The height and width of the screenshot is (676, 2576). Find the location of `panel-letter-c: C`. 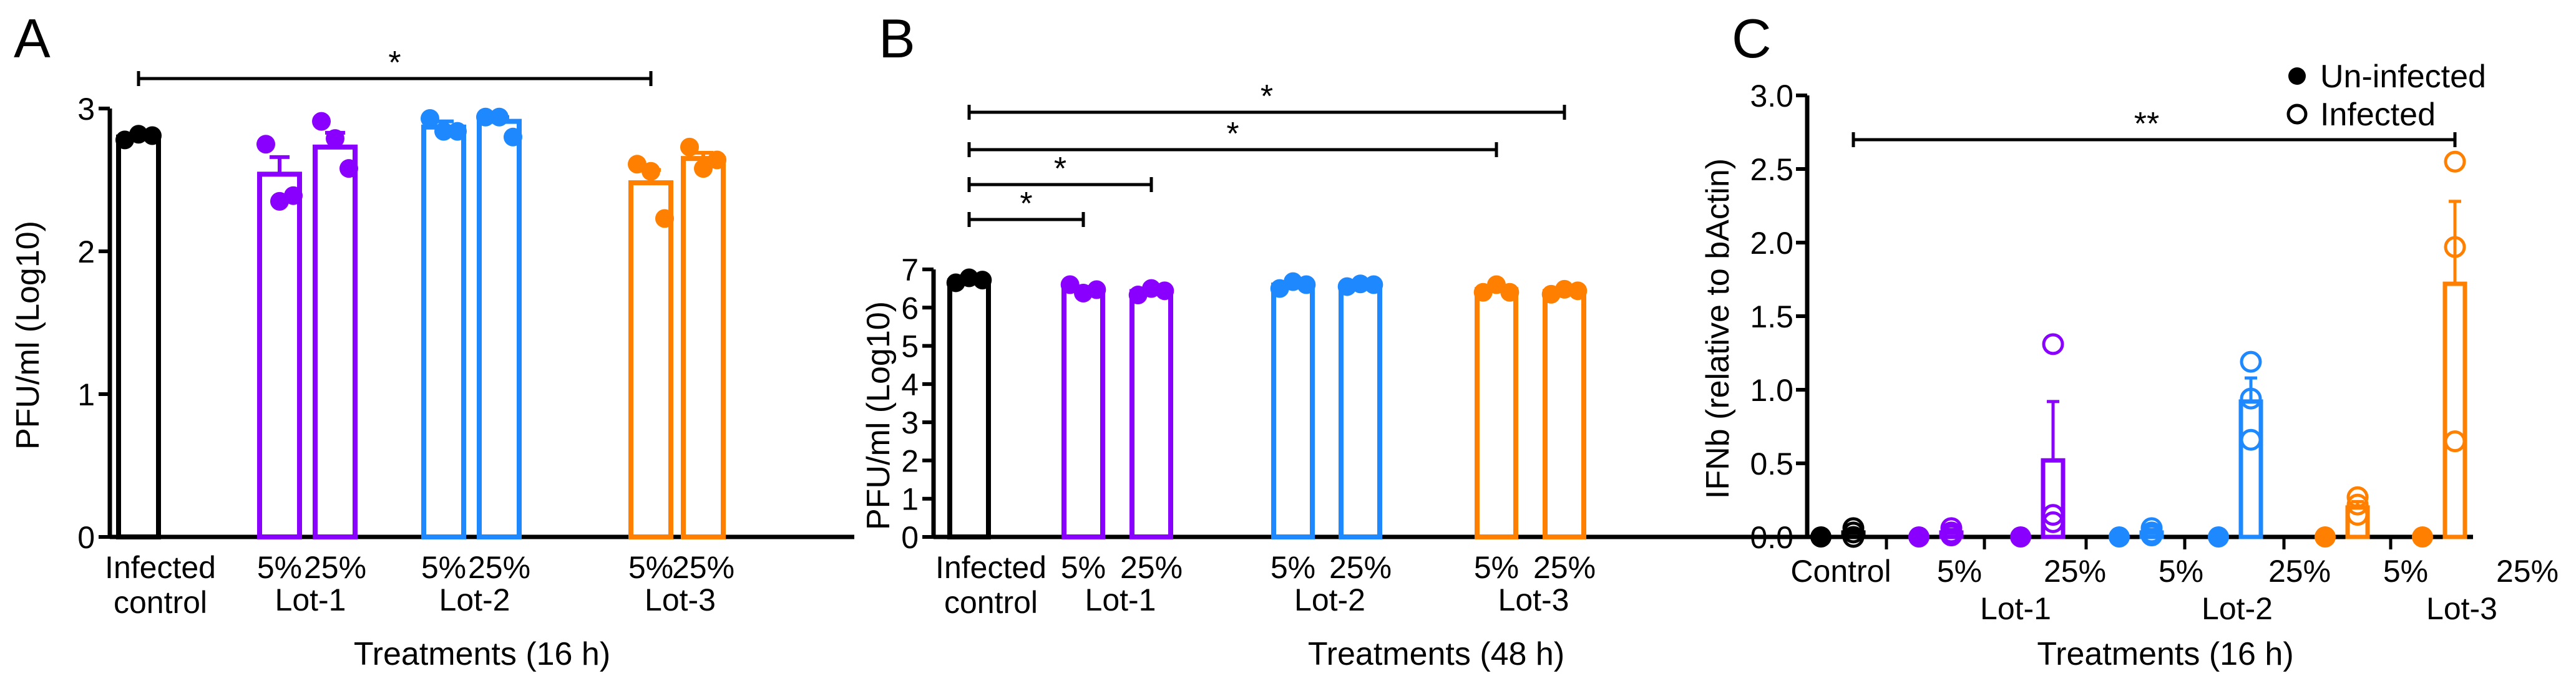

panel-letter-c: C is located at coordinates (1752, 38).